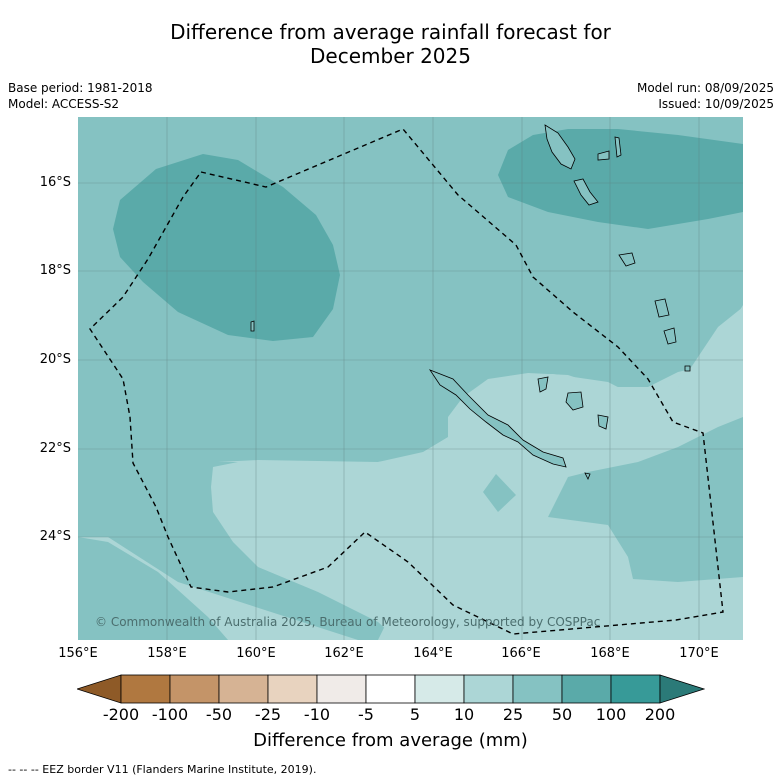 Image resolution: width=781 pixels, height=781 pixels. What do you see at coordinates (226, 247) in the screenshot?
I see `zone-50-100-west` at bounding box center [226, 247].